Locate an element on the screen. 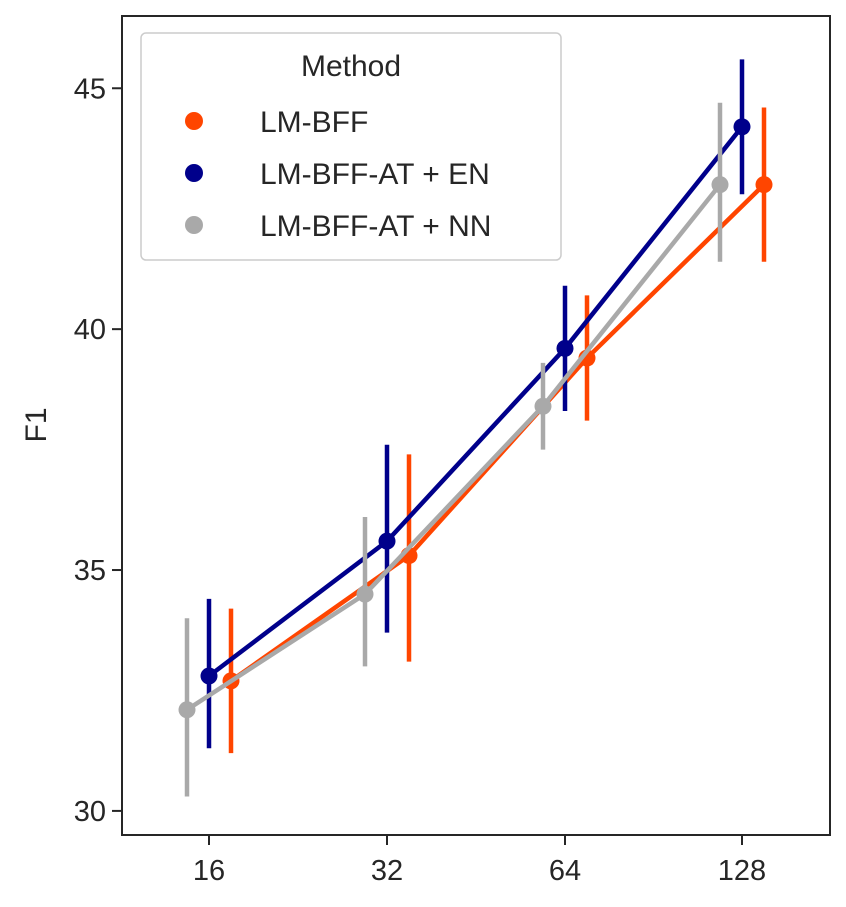 The height and width of the screenshot is (907, 846). y-tick-label: 45 is located at coordinates (90, 89).